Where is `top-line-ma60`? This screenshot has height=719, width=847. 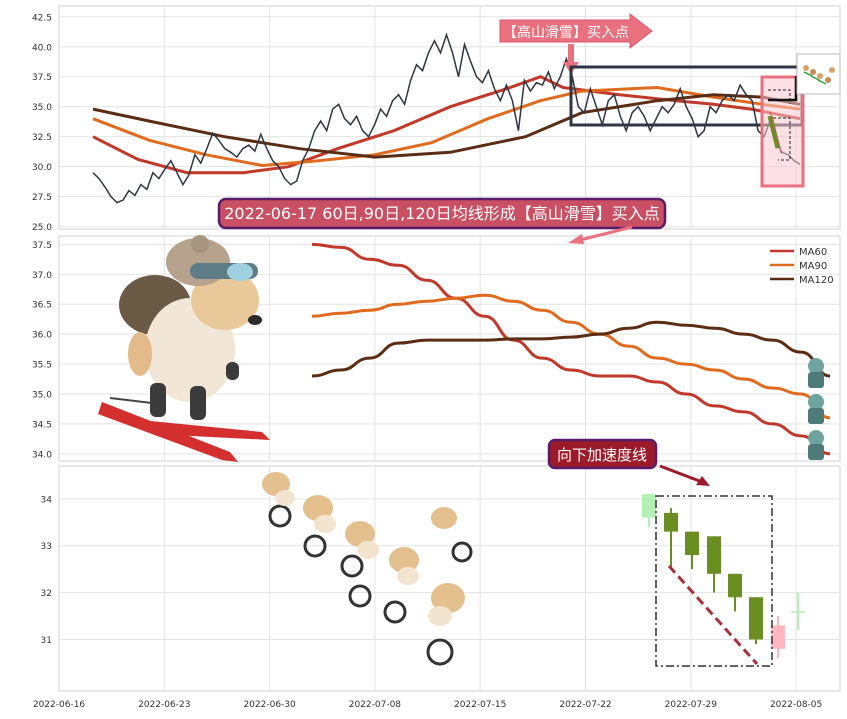
top-line-ma60 is located at coordinates (446, 125).